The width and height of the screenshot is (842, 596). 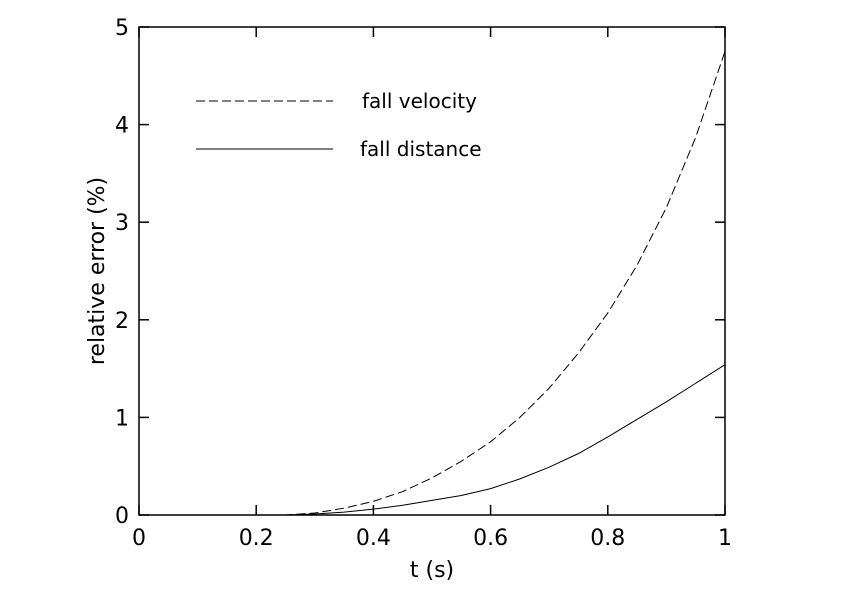 What do you see at coordinates (419, 101) in the screenshot?
I see `legend-label-fall-velocity: fall velocity` at bounding box center [419, 101].